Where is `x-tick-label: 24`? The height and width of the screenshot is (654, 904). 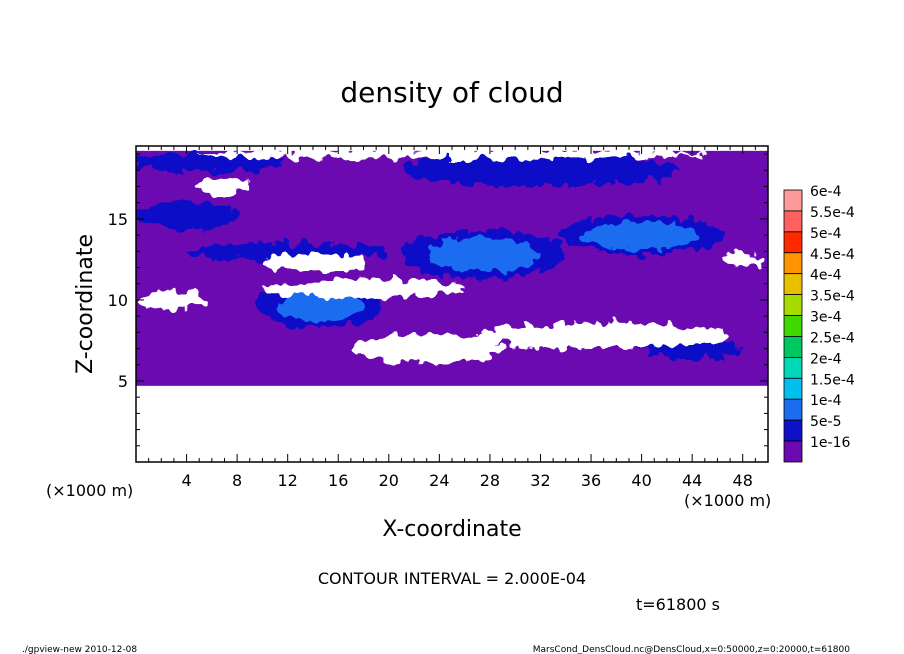
x-tick-label: 24 is located at coordinates (439, 480).